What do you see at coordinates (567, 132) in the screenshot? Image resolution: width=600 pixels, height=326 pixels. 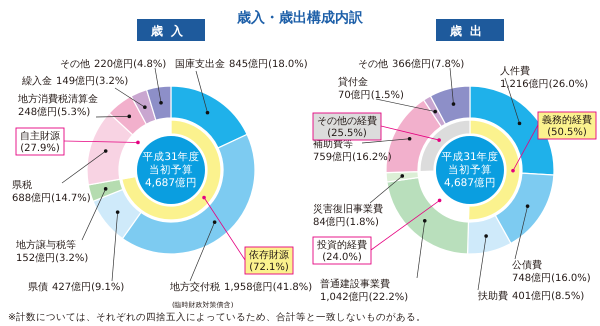 I see `data-label: (50.5%)` at bounding box center [567, 132].